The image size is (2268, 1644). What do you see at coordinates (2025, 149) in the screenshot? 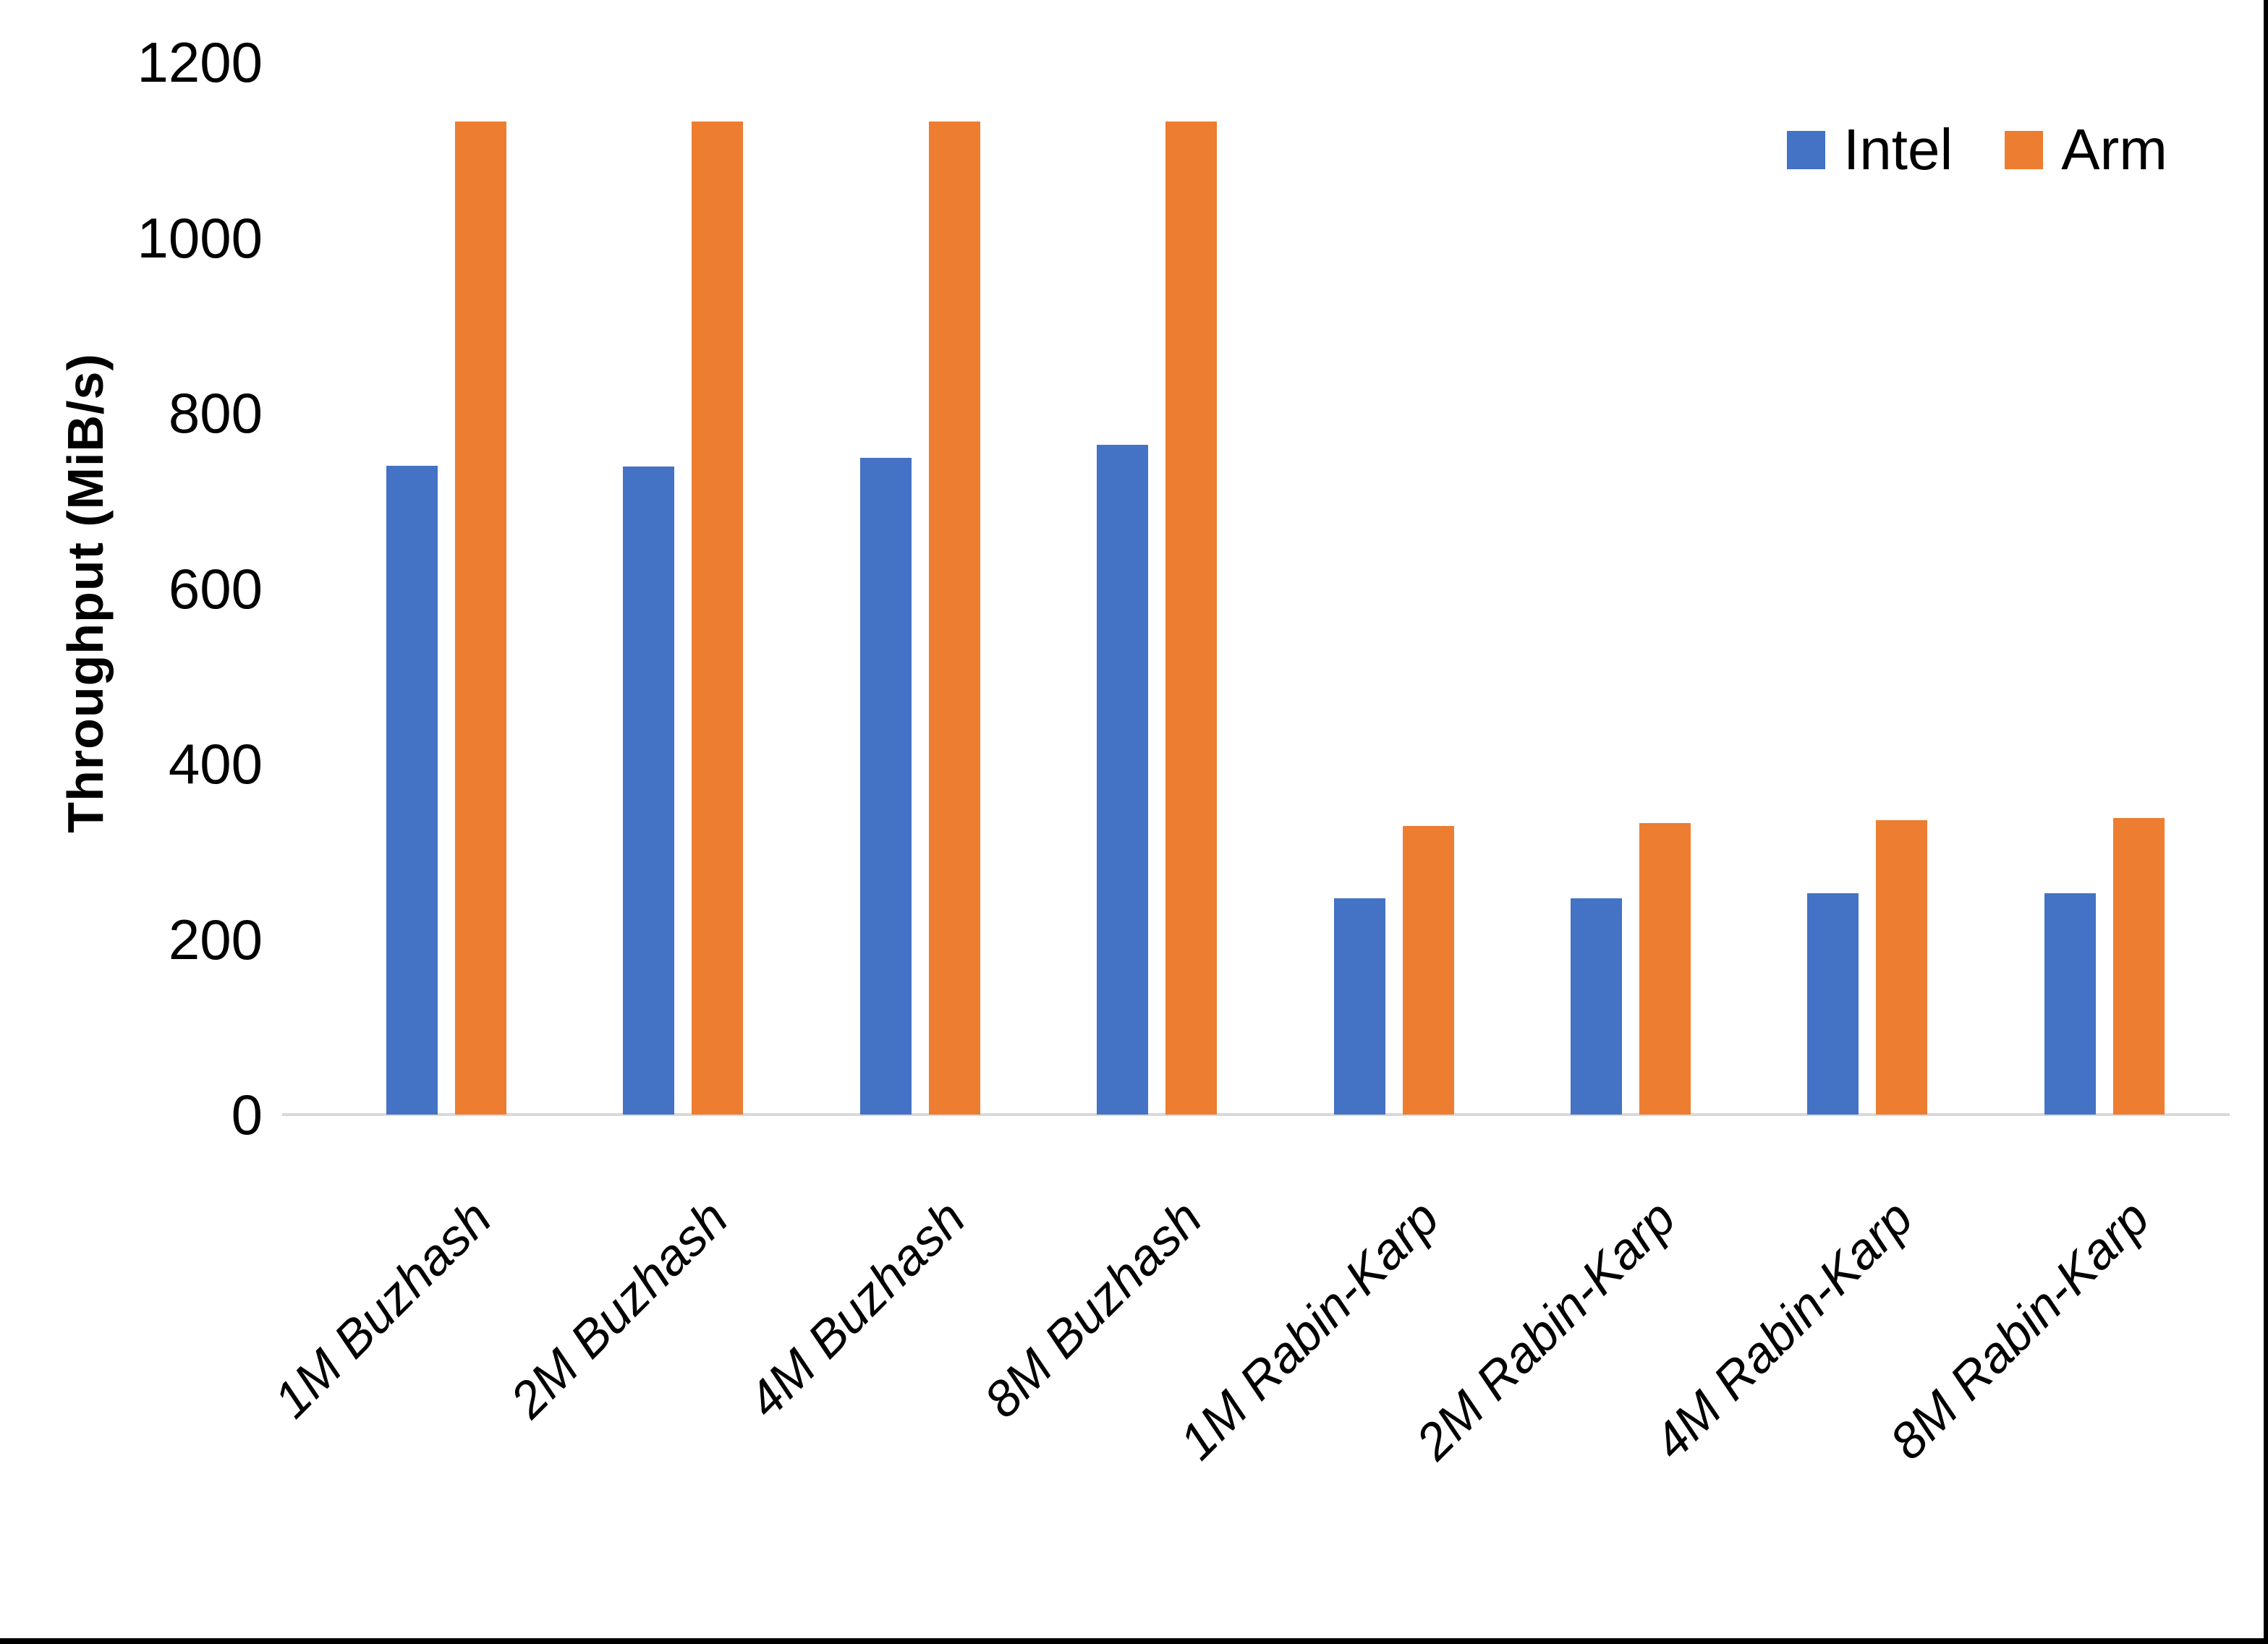
I see `arm-legend-swatch` at bounding box center [2025, 149].